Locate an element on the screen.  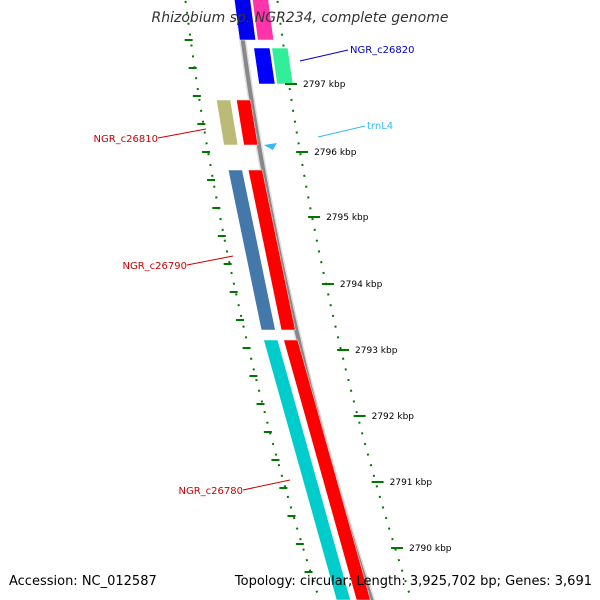
label-ngr-c26810-leader is located at coordinates (182, 133).